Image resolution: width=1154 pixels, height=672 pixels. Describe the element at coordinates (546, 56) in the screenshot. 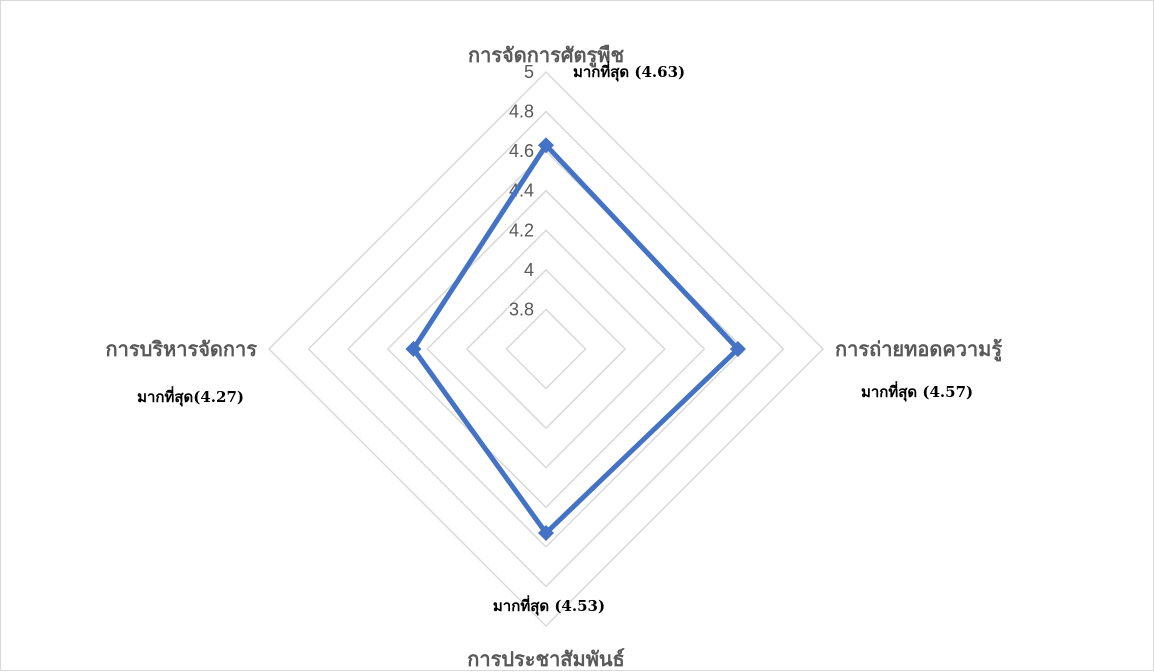

I see `axis-label: การจัดการศัตรูพืช` at that location.